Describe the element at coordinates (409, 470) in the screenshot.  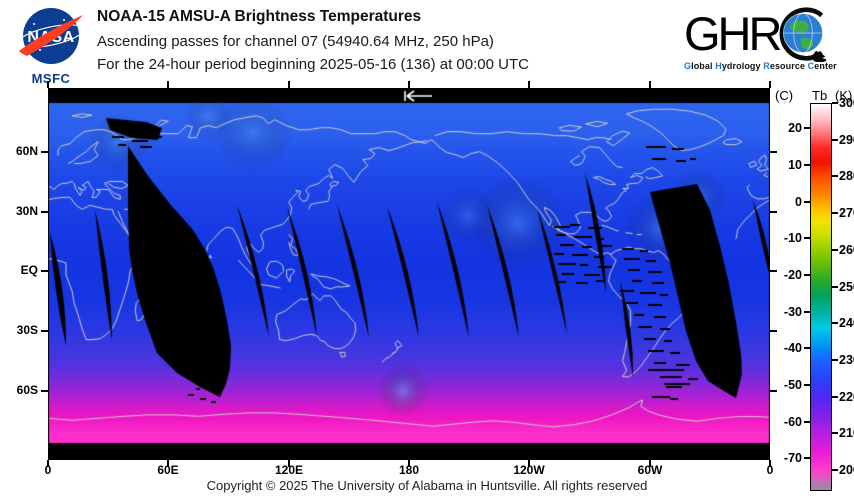
I see `lon-tick-label: 180` at that location.